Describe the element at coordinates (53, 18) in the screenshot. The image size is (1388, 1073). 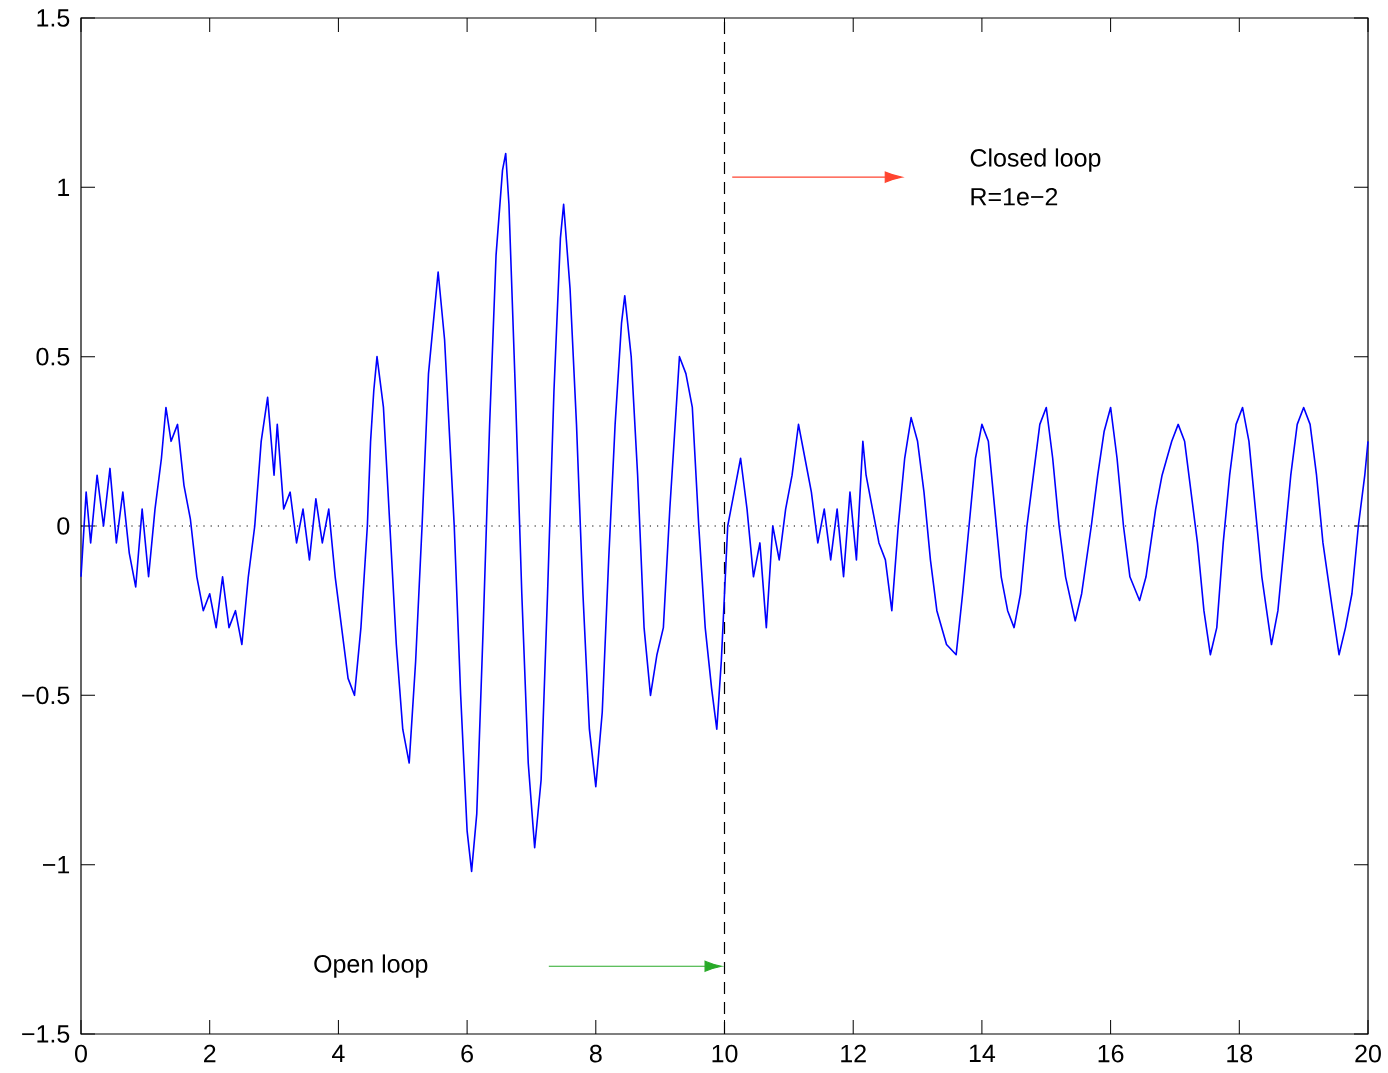
I see `y-tick-label: 1.5` at that location.